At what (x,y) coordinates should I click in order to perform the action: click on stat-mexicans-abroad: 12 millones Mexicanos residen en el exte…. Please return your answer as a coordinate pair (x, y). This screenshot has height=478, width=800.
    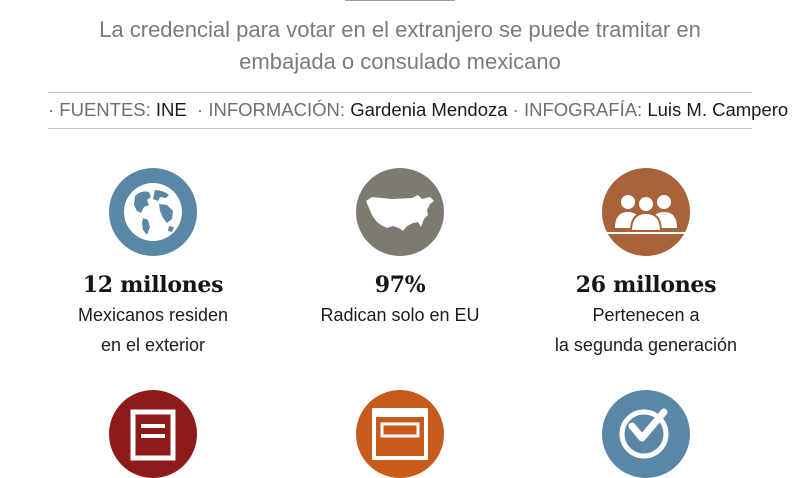
    Looking at the image, I should click on (153, 264).